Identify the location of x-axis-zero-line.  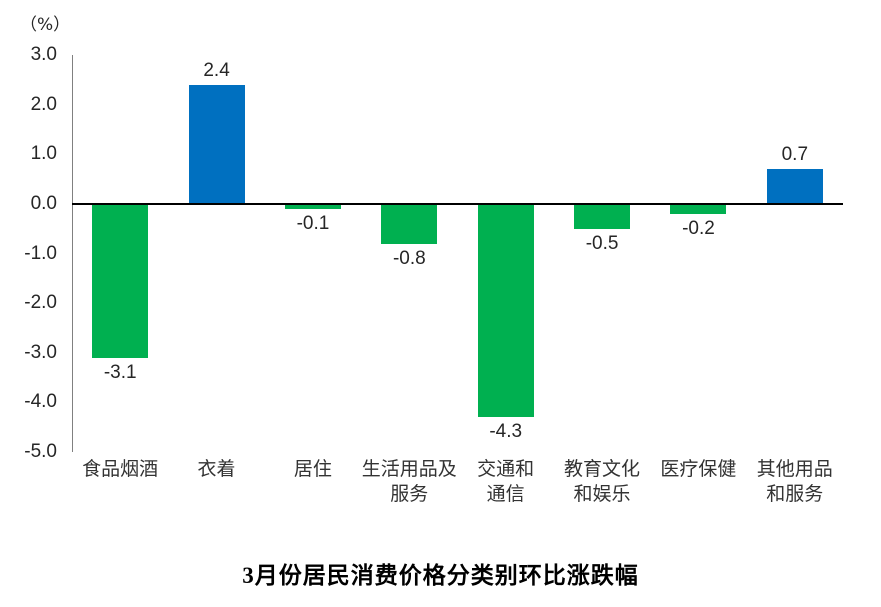
(457, 203).